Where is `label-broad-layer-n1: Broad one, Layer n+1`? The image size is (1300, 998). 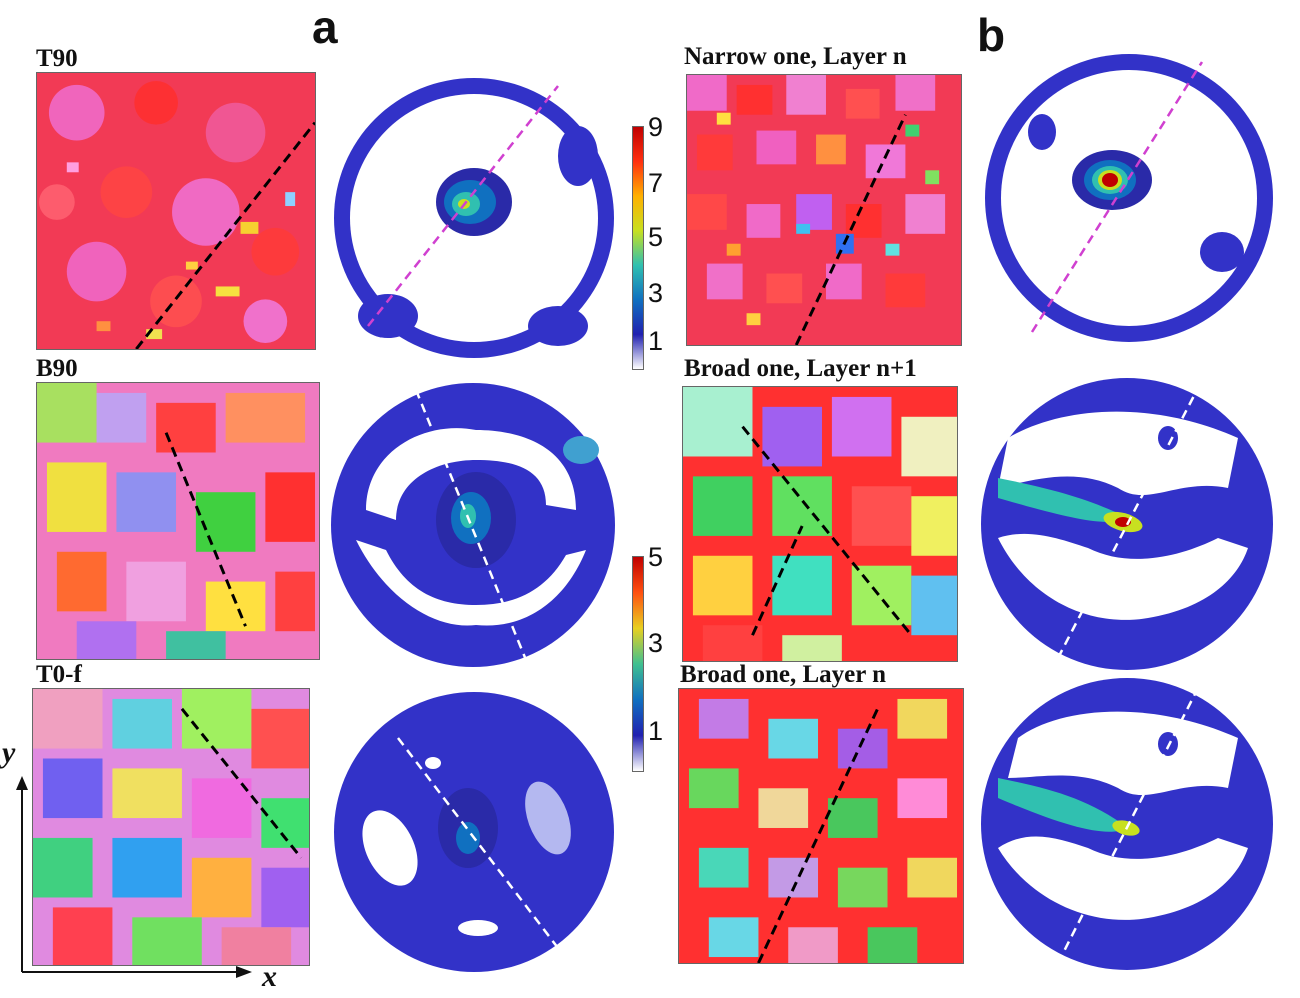
label-broad-layer-n1: Broad one, Layer n+1 is located at coordinates (800, 368).